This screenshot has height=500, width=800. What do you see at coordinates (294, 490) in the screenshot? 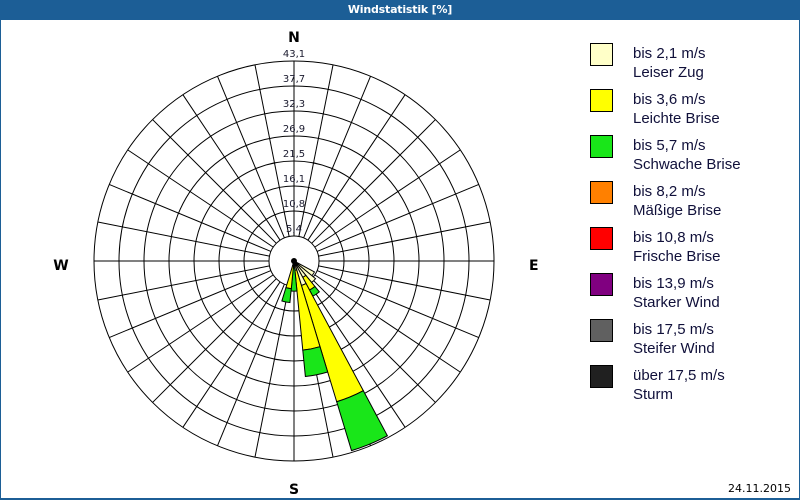
I see `compass-label-south: S` at bounding box center [294, 490].